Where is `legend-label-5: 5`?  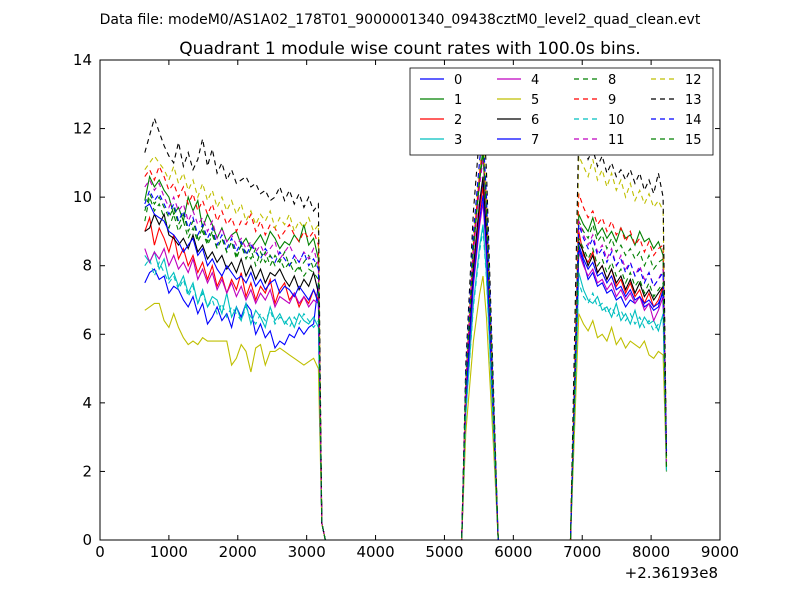 legend-label-5: 5 is located at coordinates (535, 100).